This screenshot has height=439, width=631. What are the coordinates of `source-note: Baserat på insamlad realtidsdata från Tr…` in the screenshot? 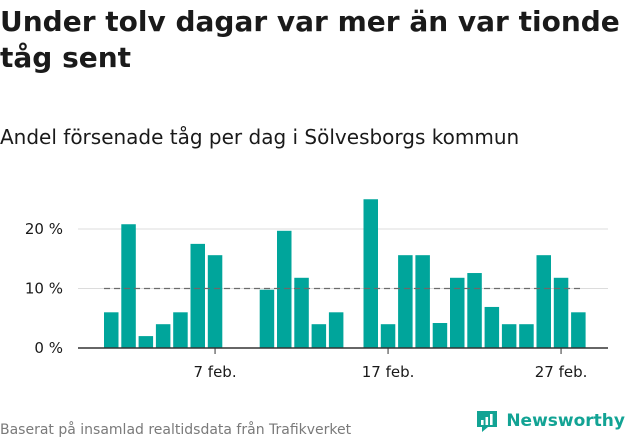 It's located at (176, 430).